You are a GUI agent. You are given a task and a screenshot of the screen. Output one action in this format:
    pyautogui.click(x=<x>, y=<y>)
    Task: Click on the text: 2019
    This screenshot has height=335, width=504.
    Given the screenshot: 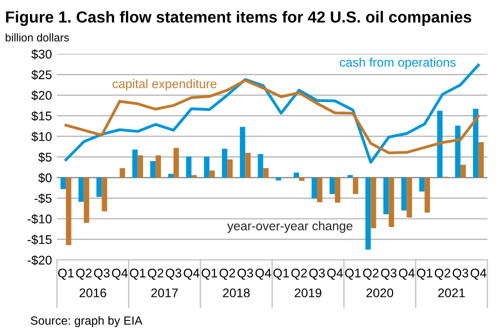 What is the action you would take?
    pyautogui.click(x=308, y=293)
    